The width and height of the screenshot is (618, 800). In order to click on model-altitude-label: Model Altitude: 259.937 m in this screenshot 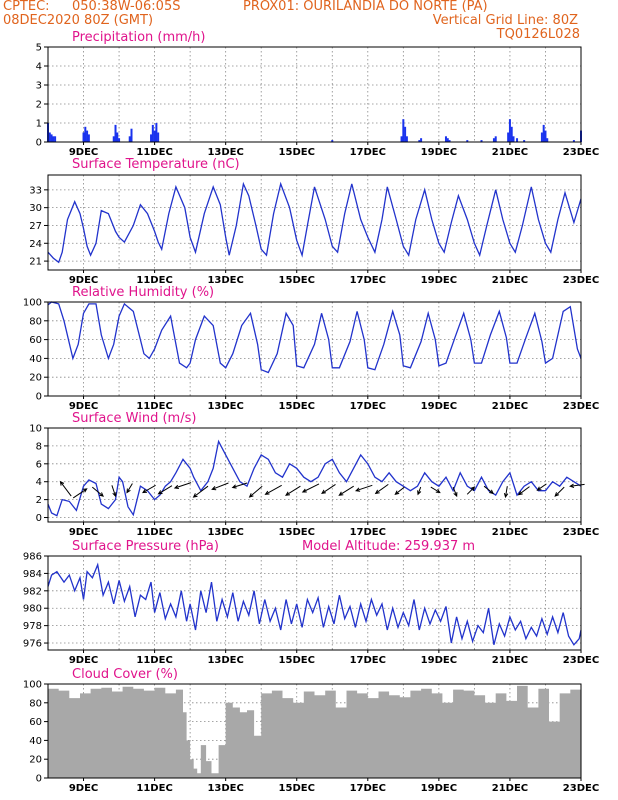, I will do `click(388, 546)`.